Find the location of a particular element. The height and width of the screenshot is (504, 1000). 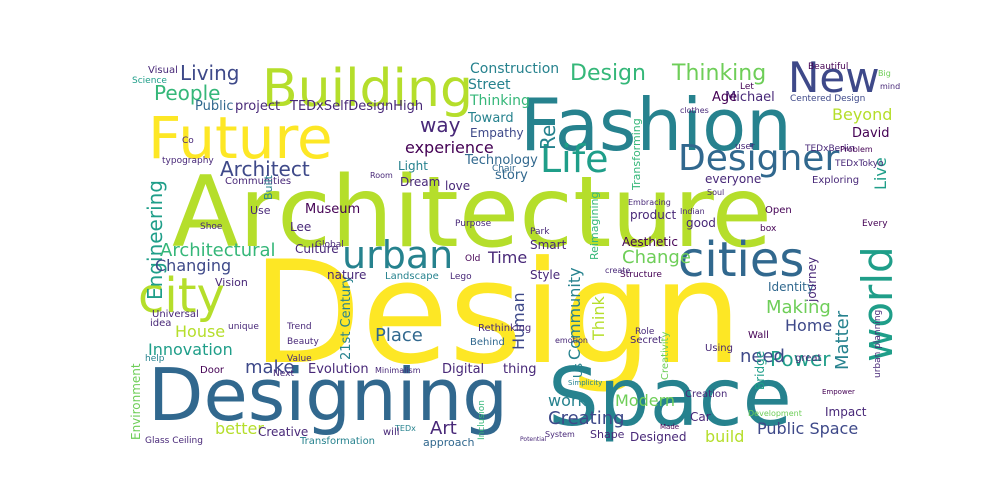

word: Role is located at coordinates (645, 332).